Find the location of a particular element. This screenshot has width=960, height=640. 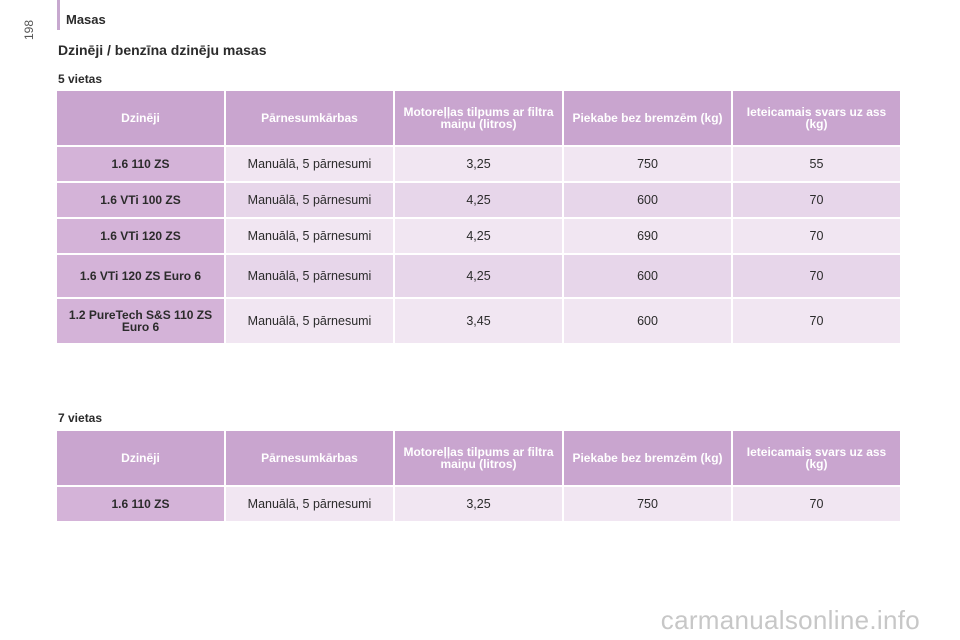

watermark: carmanualsonline.info is located at coordinates (790, 620).